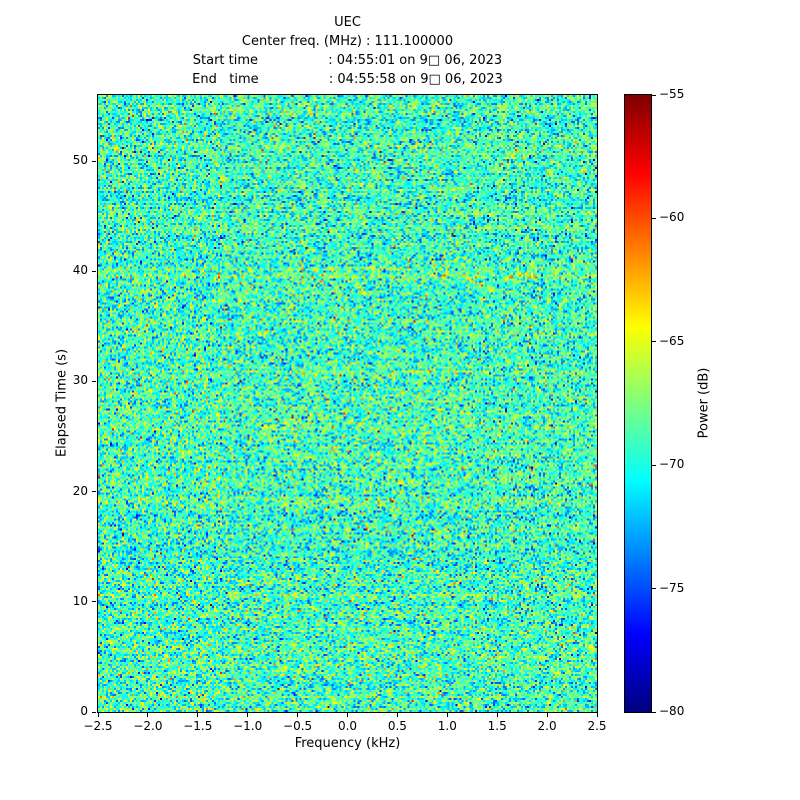 This screenshot has height=800, width=800. Describe the element at coordinates (347, 79) in the screenshot. I see `end-time-line: End time : 04:55:58 on 9□ 06, 2023` at that location.